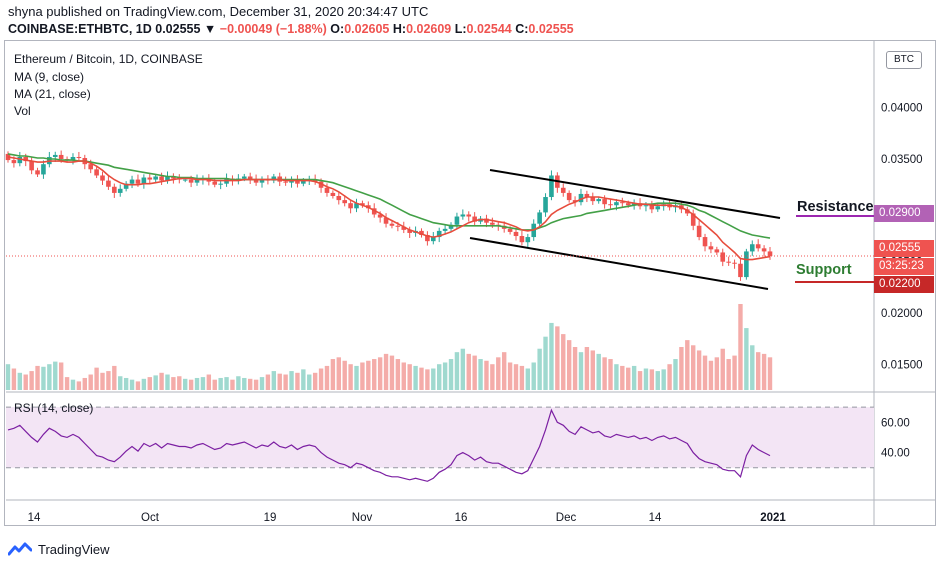 This screenshot has height=566, width=942. Describe the element at coordinates (902, 314) in the screenshot. I see `price-tick-label: 0.02000` at that location.